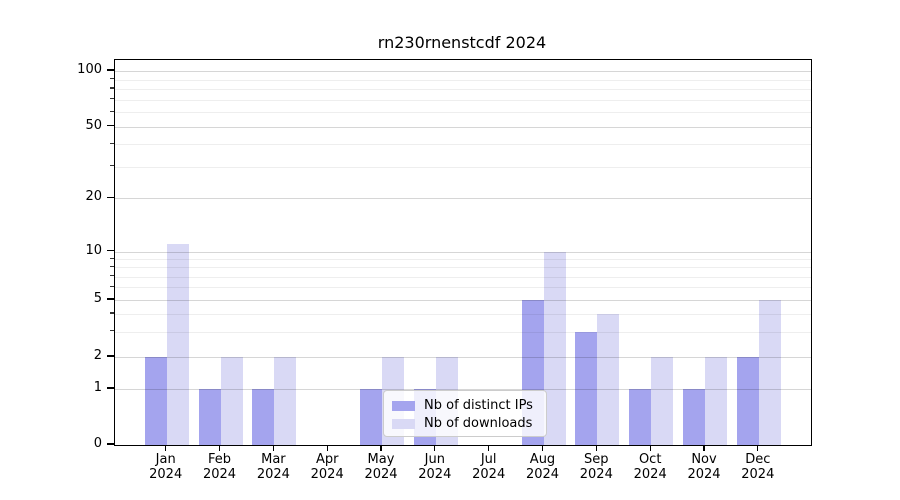  What do you see at coordinates (596, 448) in the screenshot?
I see `x-tick-mark-sep` at bounding box center [596, 448].